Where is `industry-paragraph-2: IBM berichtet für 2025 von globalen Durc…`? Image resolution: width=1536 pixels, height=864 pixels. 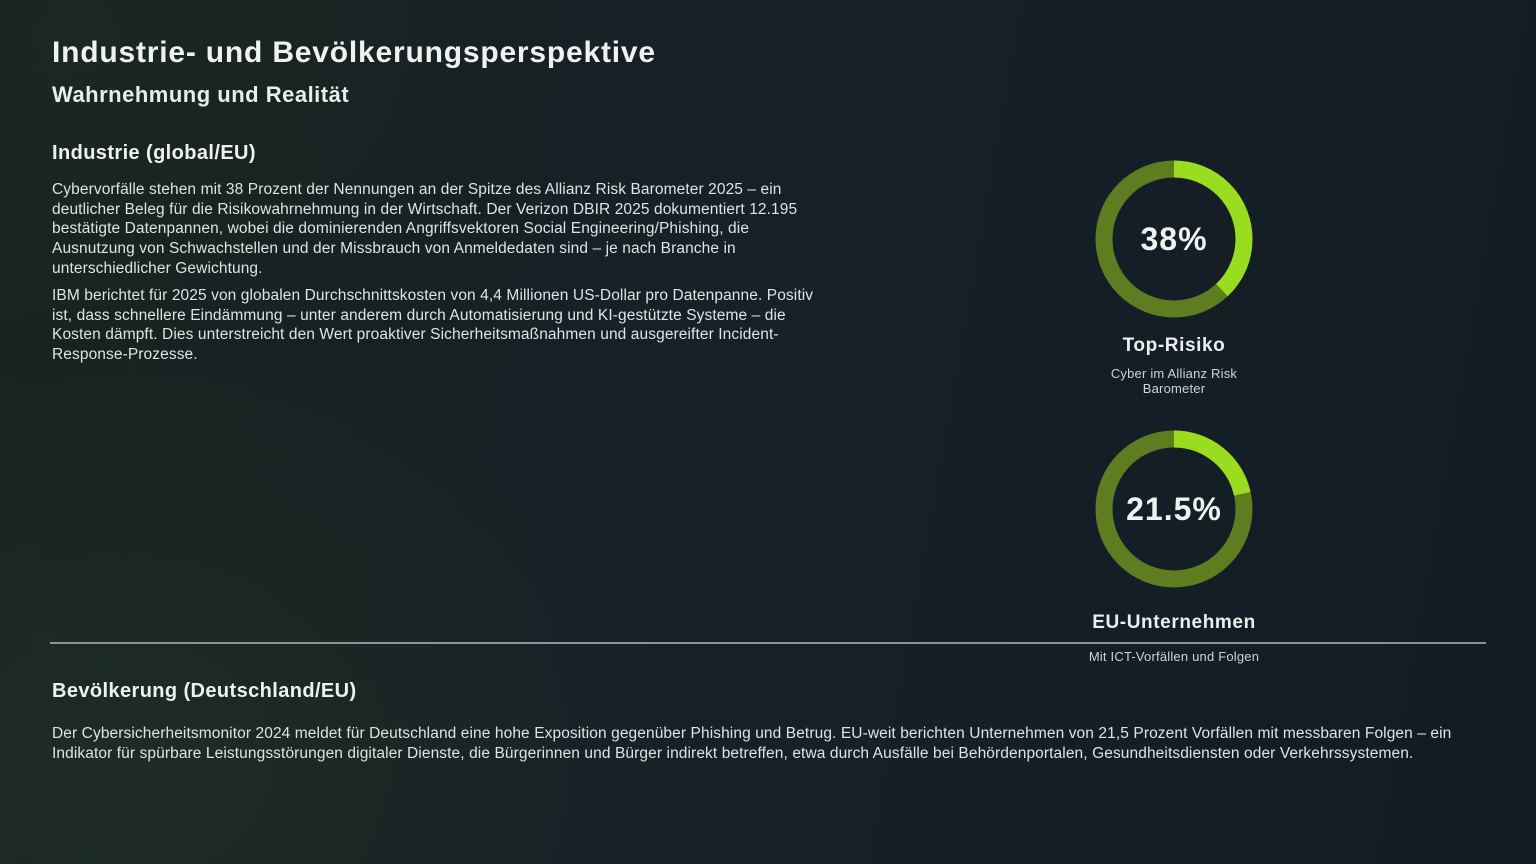 industry-paragraph-2: IBM berichtet für 2025 von globalen Durc… is located at coordinates (433, 325).